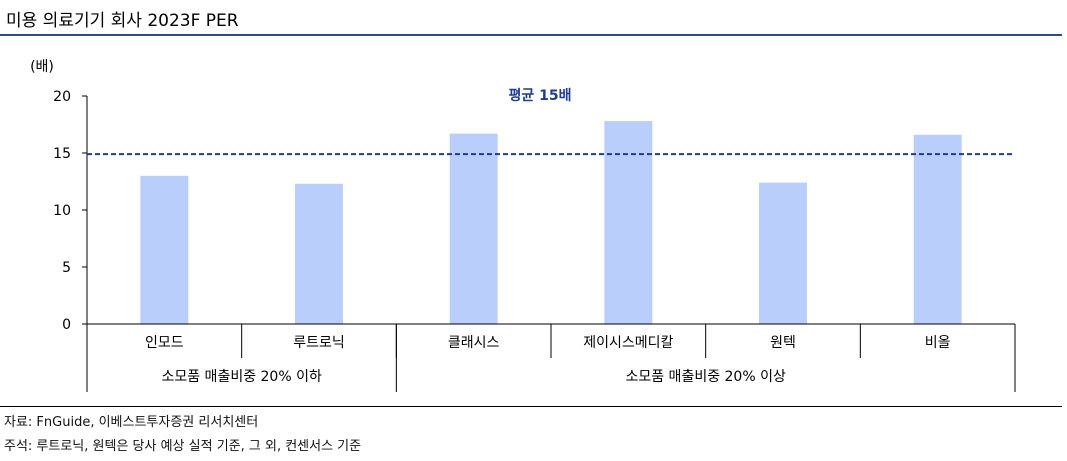 This screenshot has width=1067, height=461. What do you see at coordinates (42, 67) in the screenshot?
I see `y-axis-unit: (배)` at bounding box center [42, 67].